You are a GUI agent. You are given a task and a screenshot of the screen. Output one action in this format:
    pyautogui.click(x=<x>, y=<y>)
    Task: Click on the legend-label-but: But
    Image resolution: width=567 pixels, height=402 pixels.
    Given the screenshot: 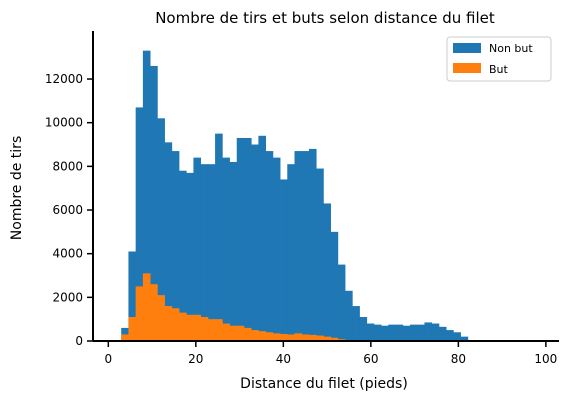 What is the action you would take?
    pyautogui.click(x=499, y=69)
    